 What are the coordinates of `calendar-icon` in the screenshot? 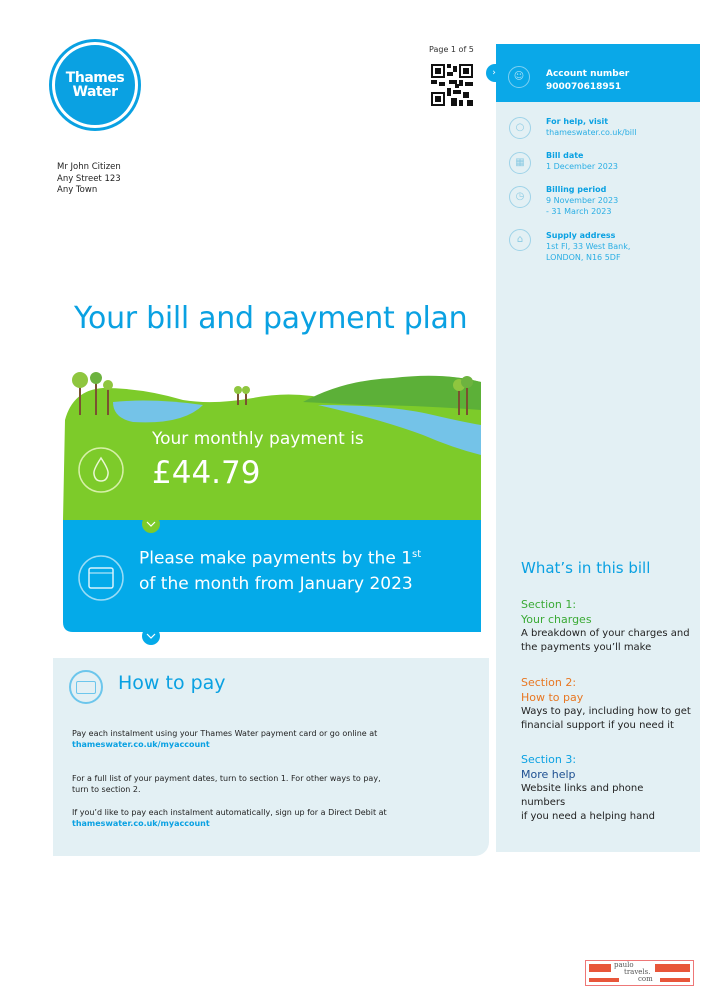 It's located at (101, 578).